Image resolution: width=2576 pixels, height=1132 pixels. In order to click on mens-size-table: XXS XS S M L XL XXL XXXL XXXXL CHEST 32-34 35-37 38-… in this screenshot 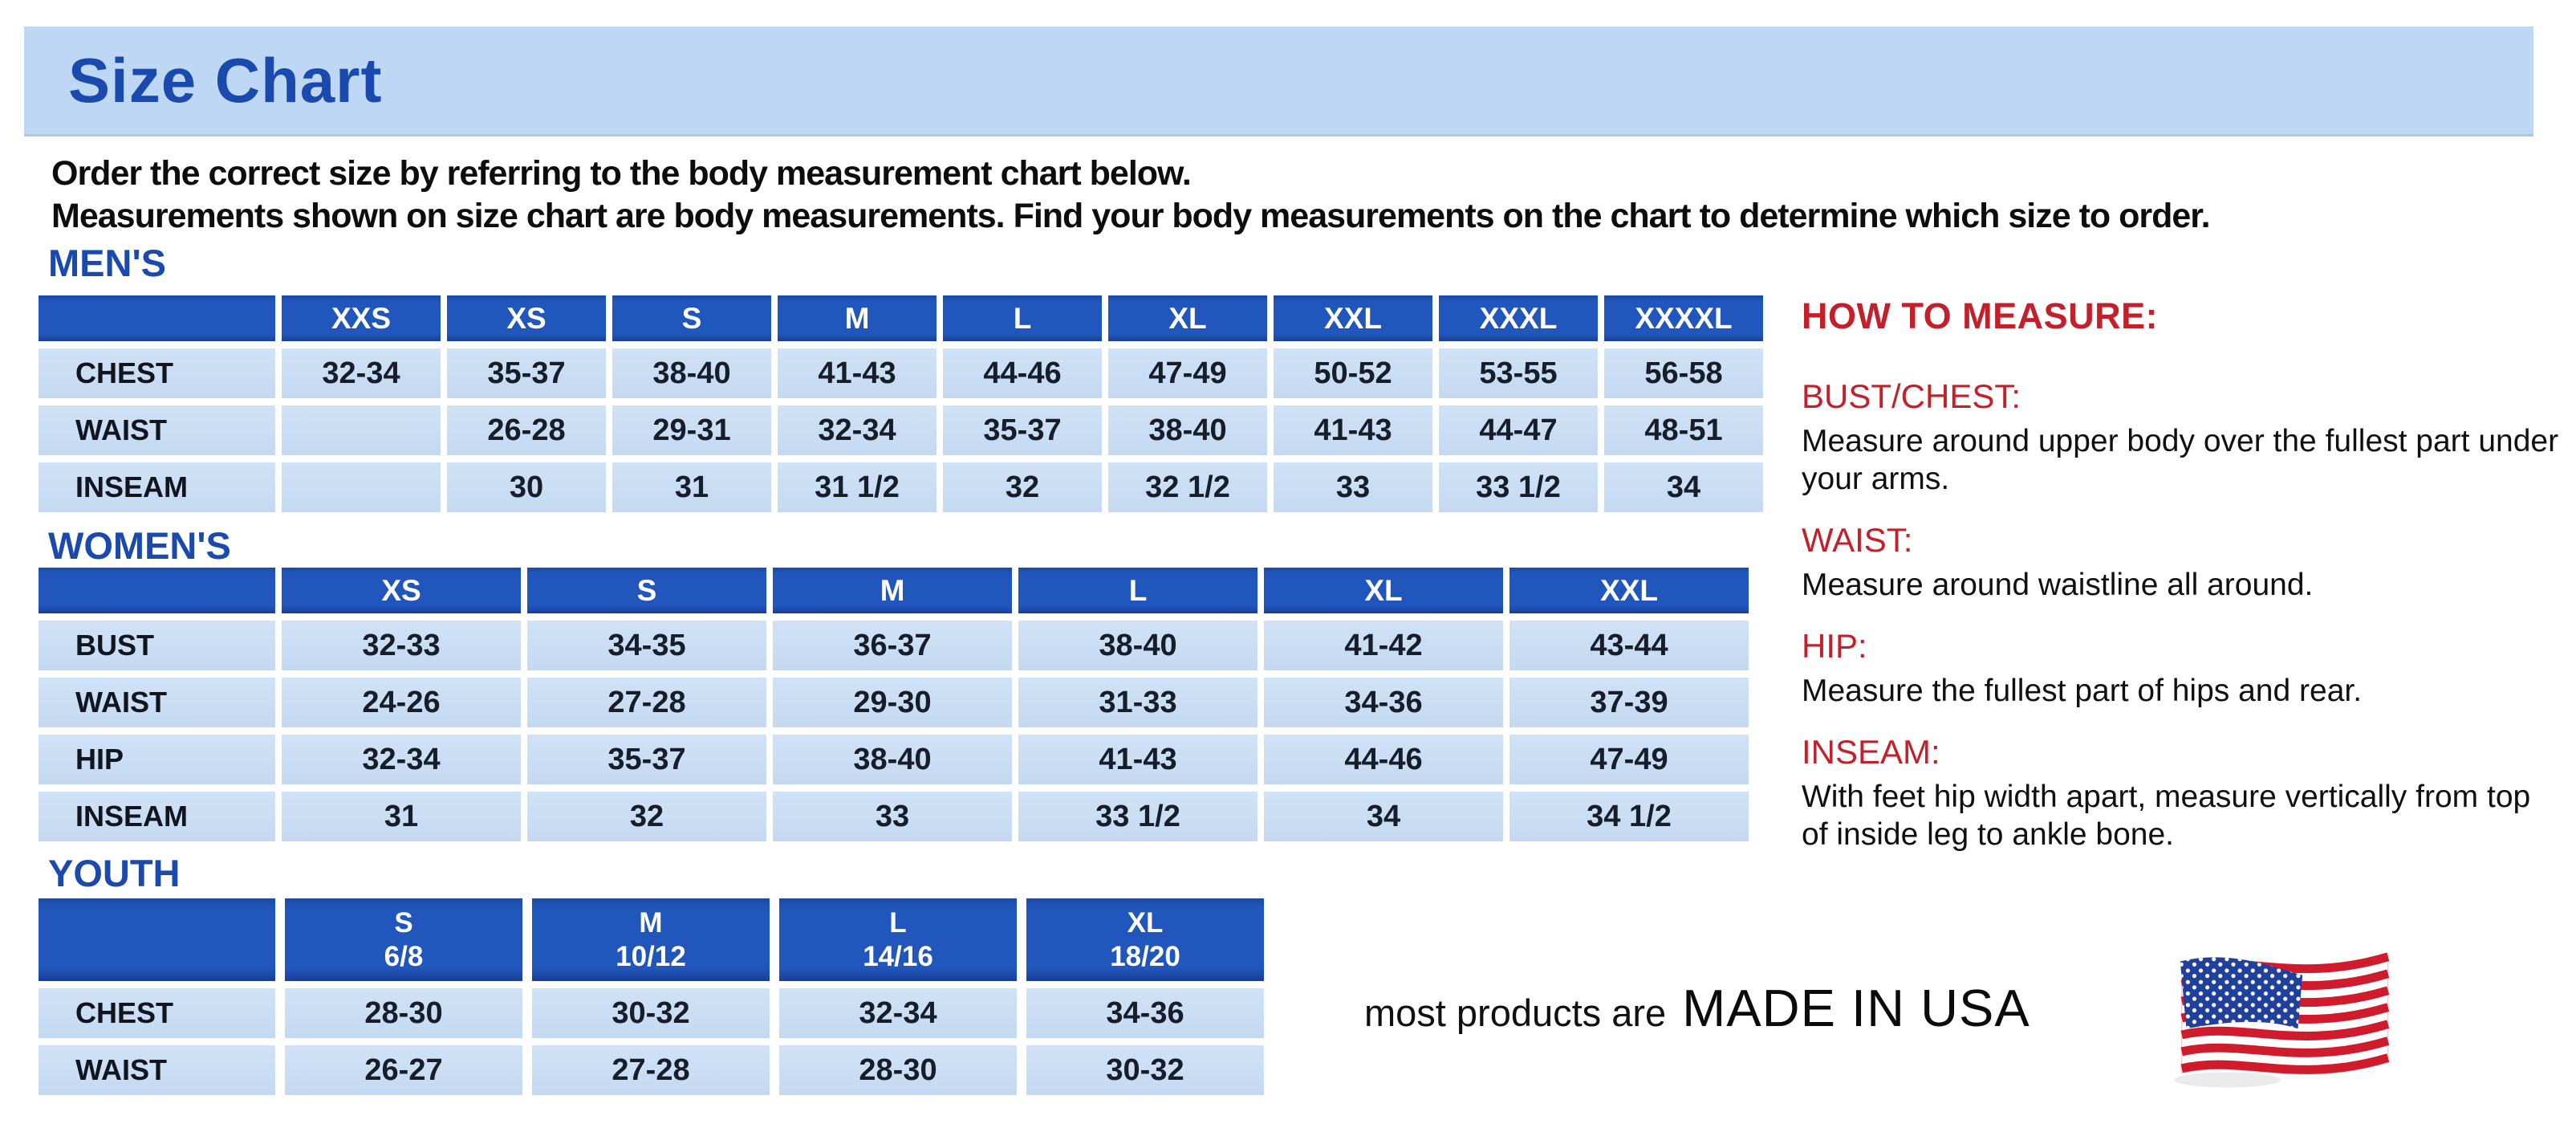, I will do `click(901, 403)`.